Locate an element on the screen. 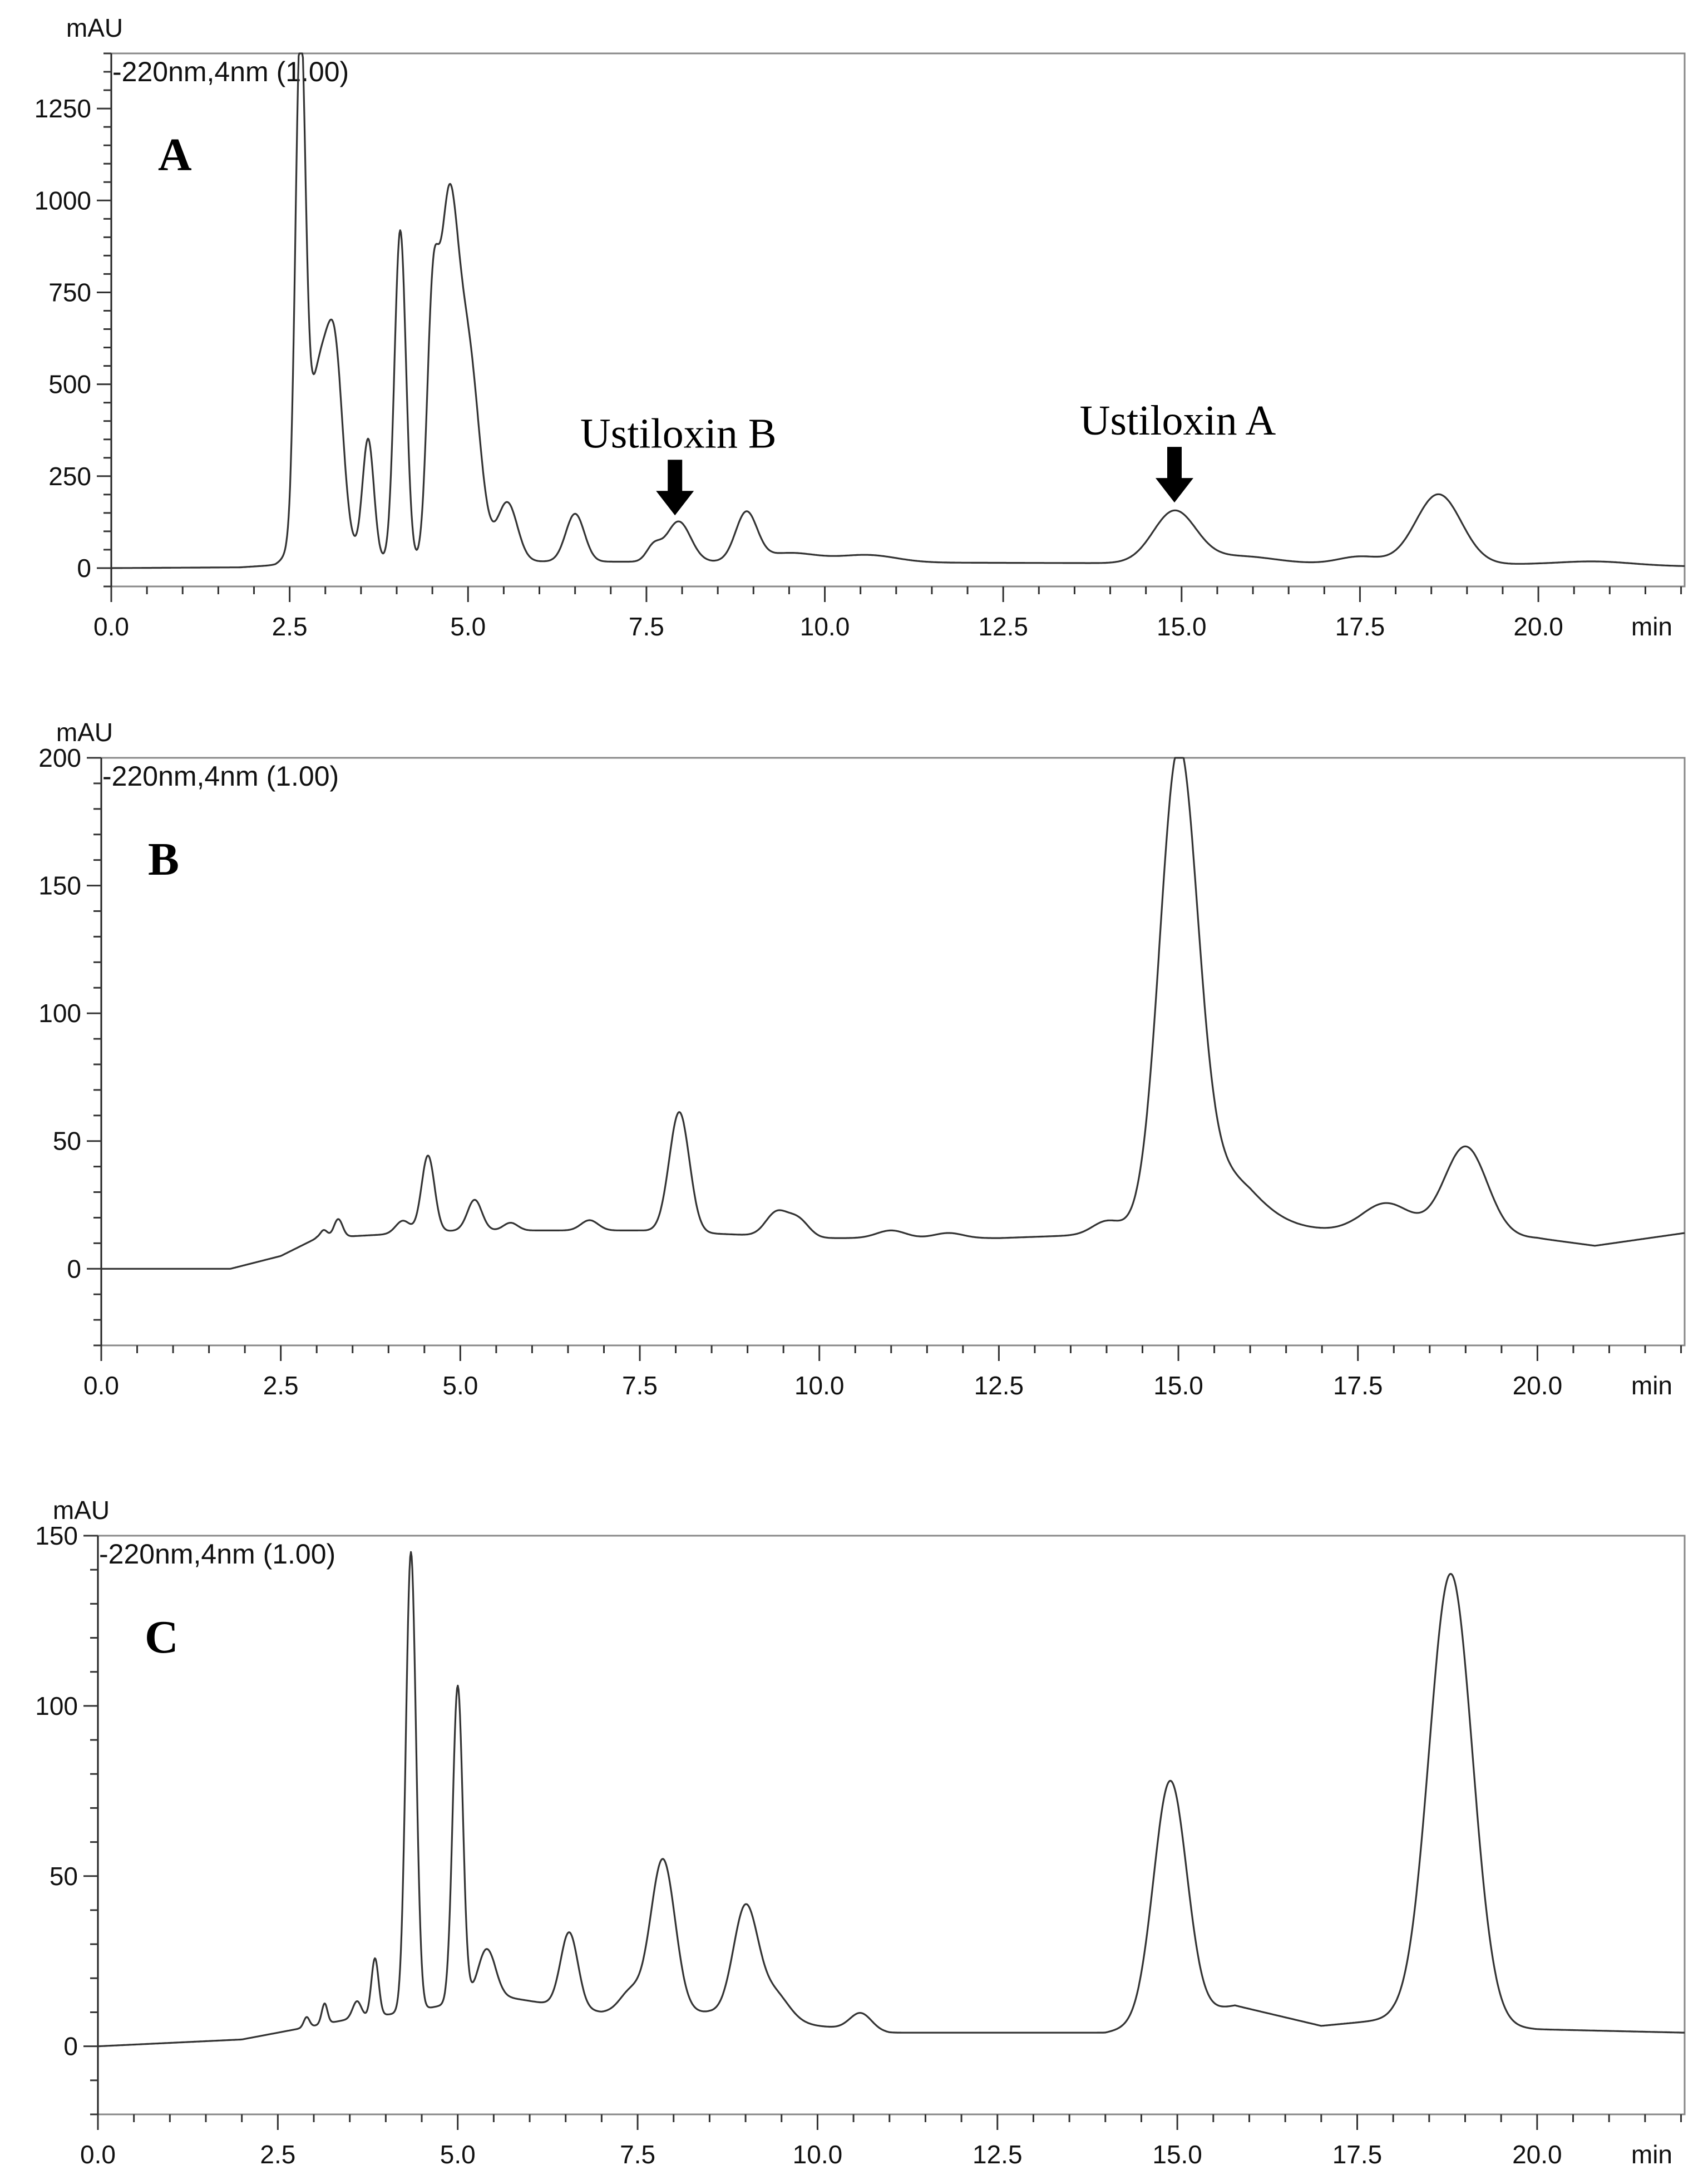 Image resolution: width=1708 pixels, height=2165 pixels. y-tick-label: 500 is located at coordinates (69, 385).